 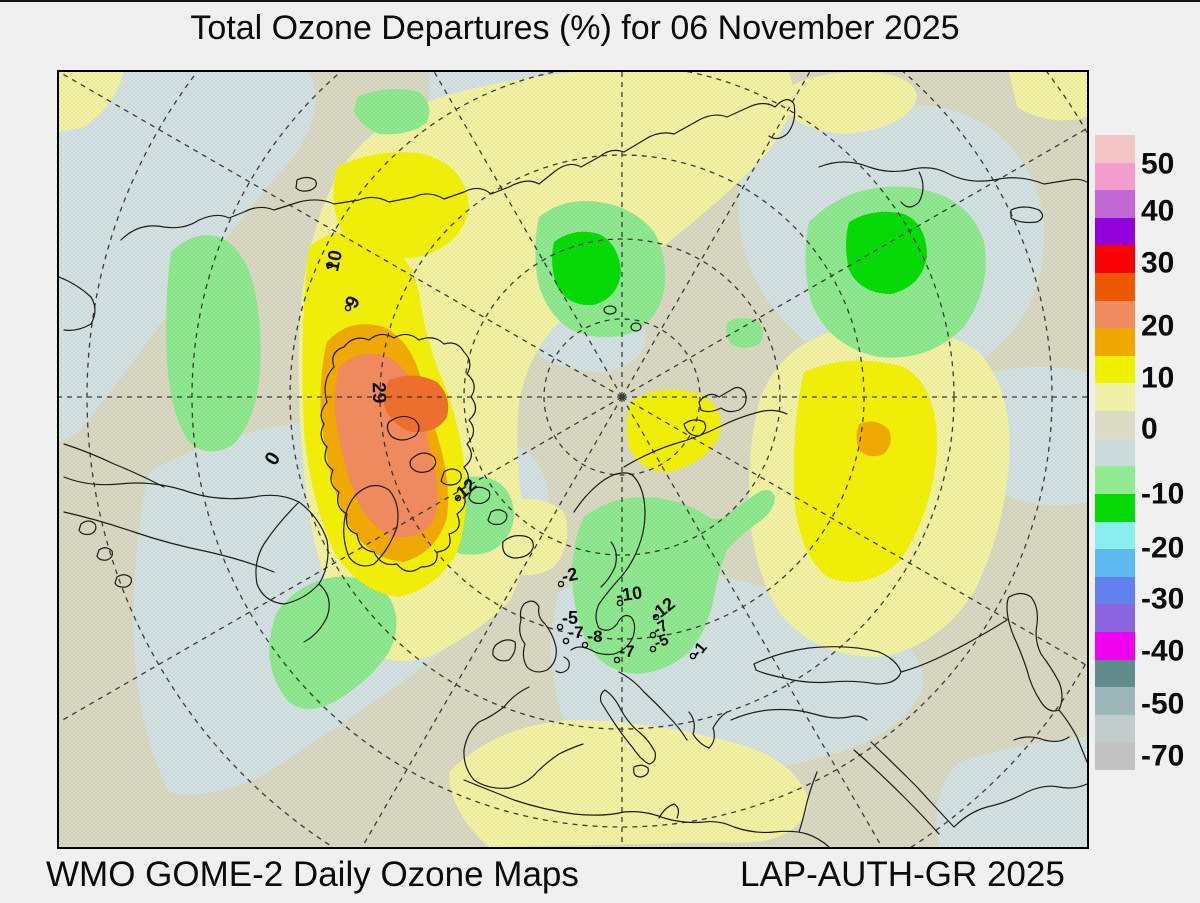 What do you see at coordinates (1163, 704) in the screenshot?
I see `colorbar-tick: -50` at bounding box center [1163, 704].